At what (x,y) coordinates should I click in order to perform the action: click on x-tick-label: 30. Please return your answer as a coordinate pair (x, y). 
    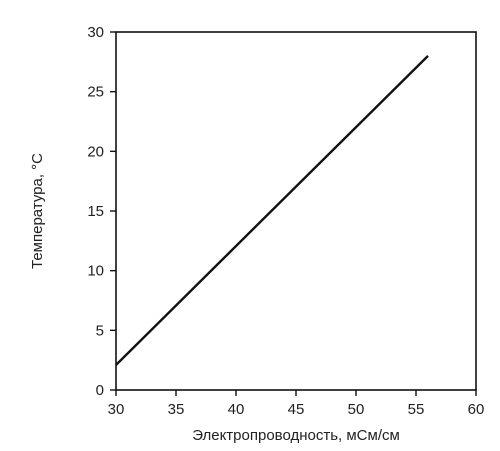
    Looking at the image, I should click on (116, 409).